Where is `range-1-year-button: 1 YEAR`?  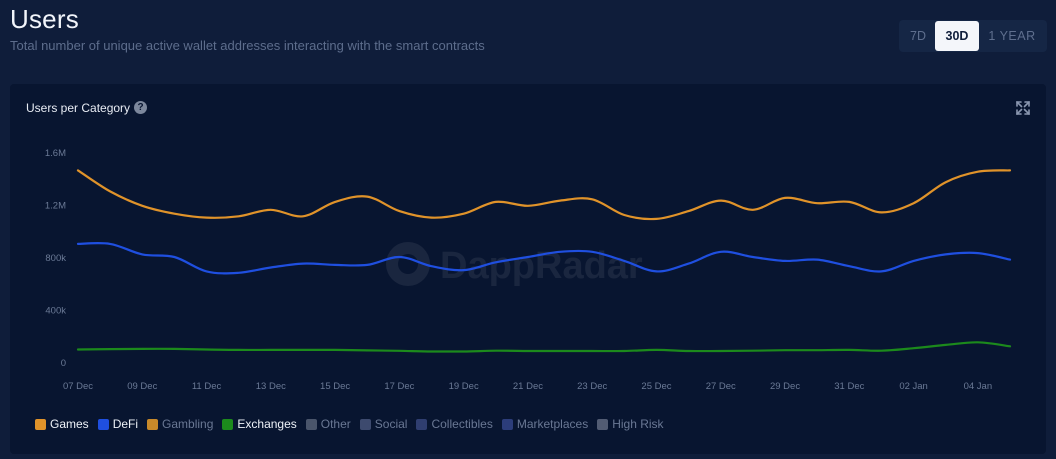
range-1-year-button: 1 YEAR is located at coordinates (1012, 36).